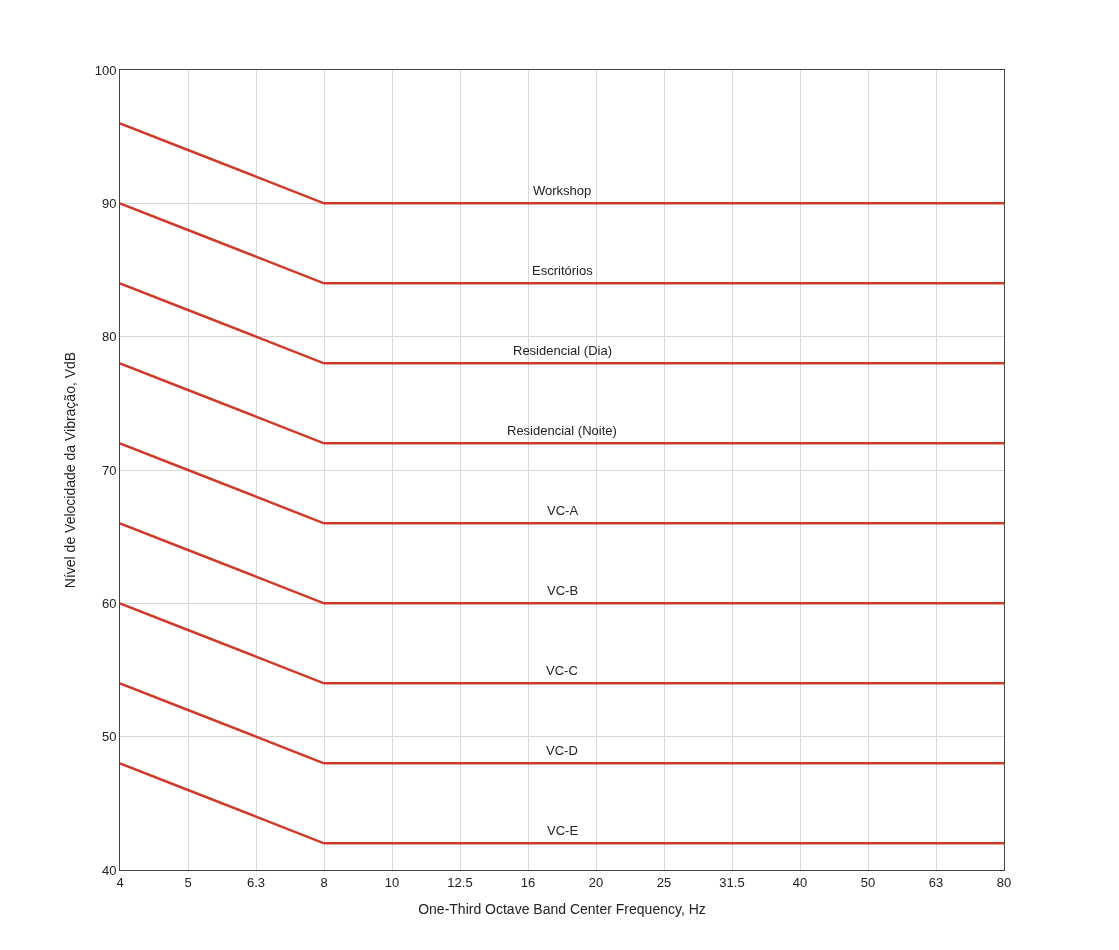  What do you see at coordinates (109, 337) in the screenshot?
I see `y-tick-label: 80` at bounding box center [109, 337].